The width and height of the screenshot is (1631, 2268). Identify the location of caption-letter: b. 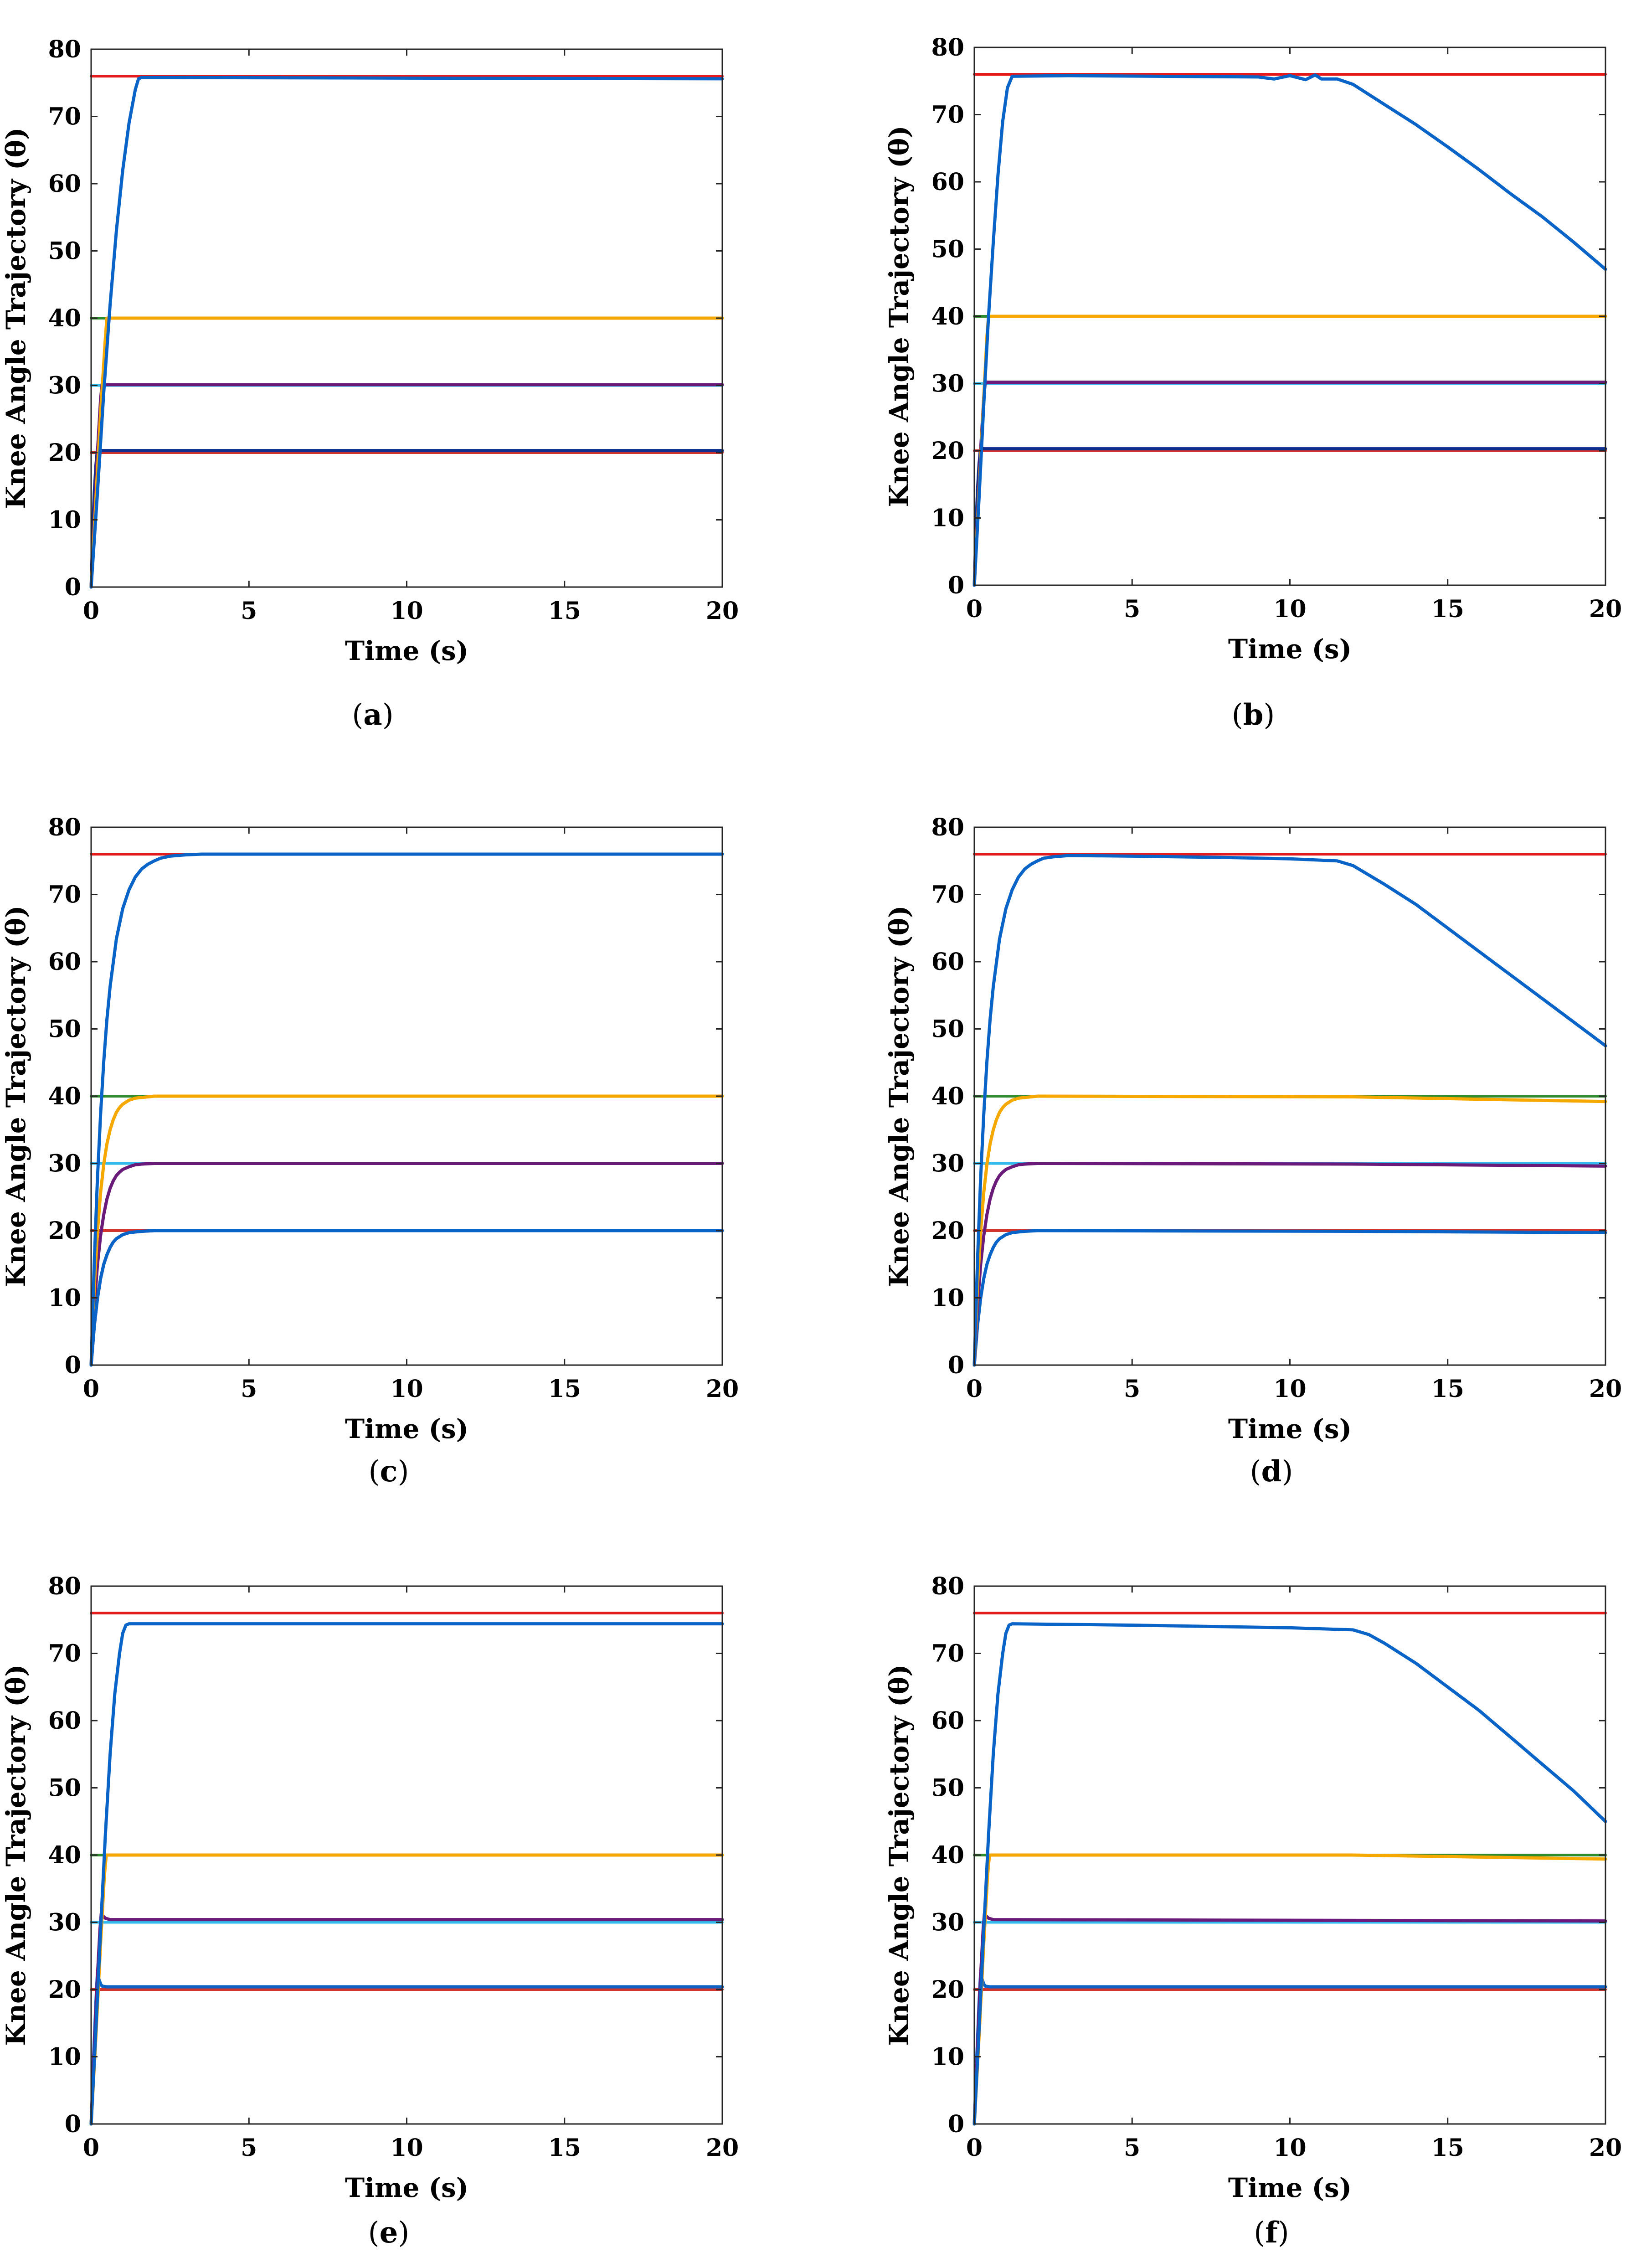
(1254, 715).